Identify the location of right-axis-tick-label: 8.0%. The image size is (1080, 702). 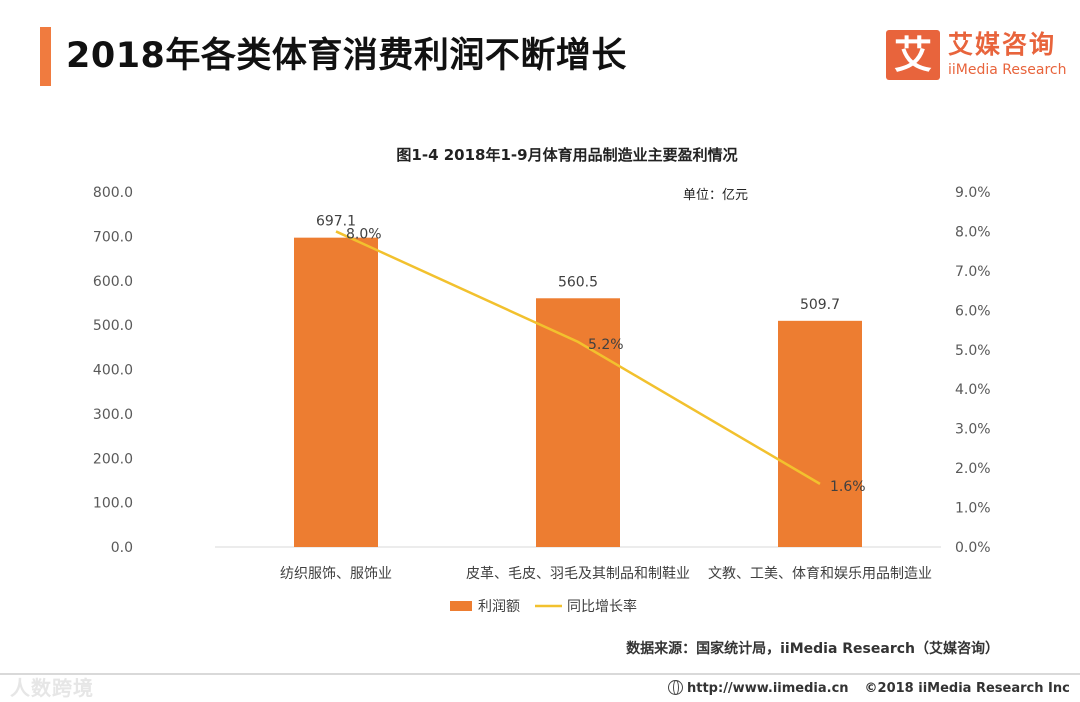
(973, 232).